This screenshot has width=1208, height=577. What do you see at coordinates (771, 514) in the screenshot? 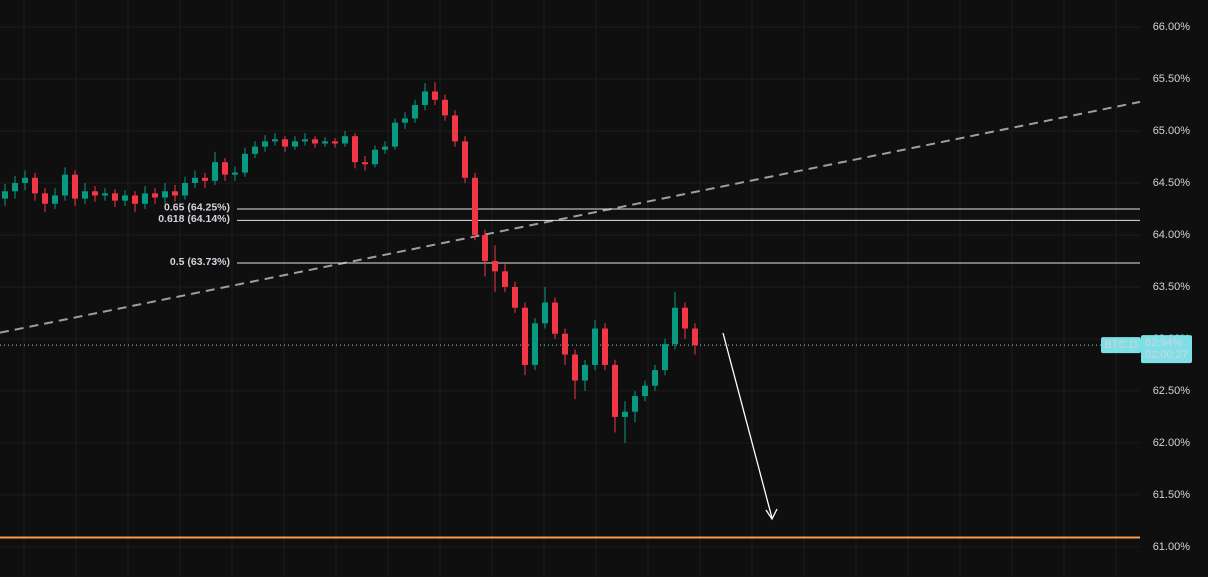
I see `arrow-head` at bounding box center [771, 514].